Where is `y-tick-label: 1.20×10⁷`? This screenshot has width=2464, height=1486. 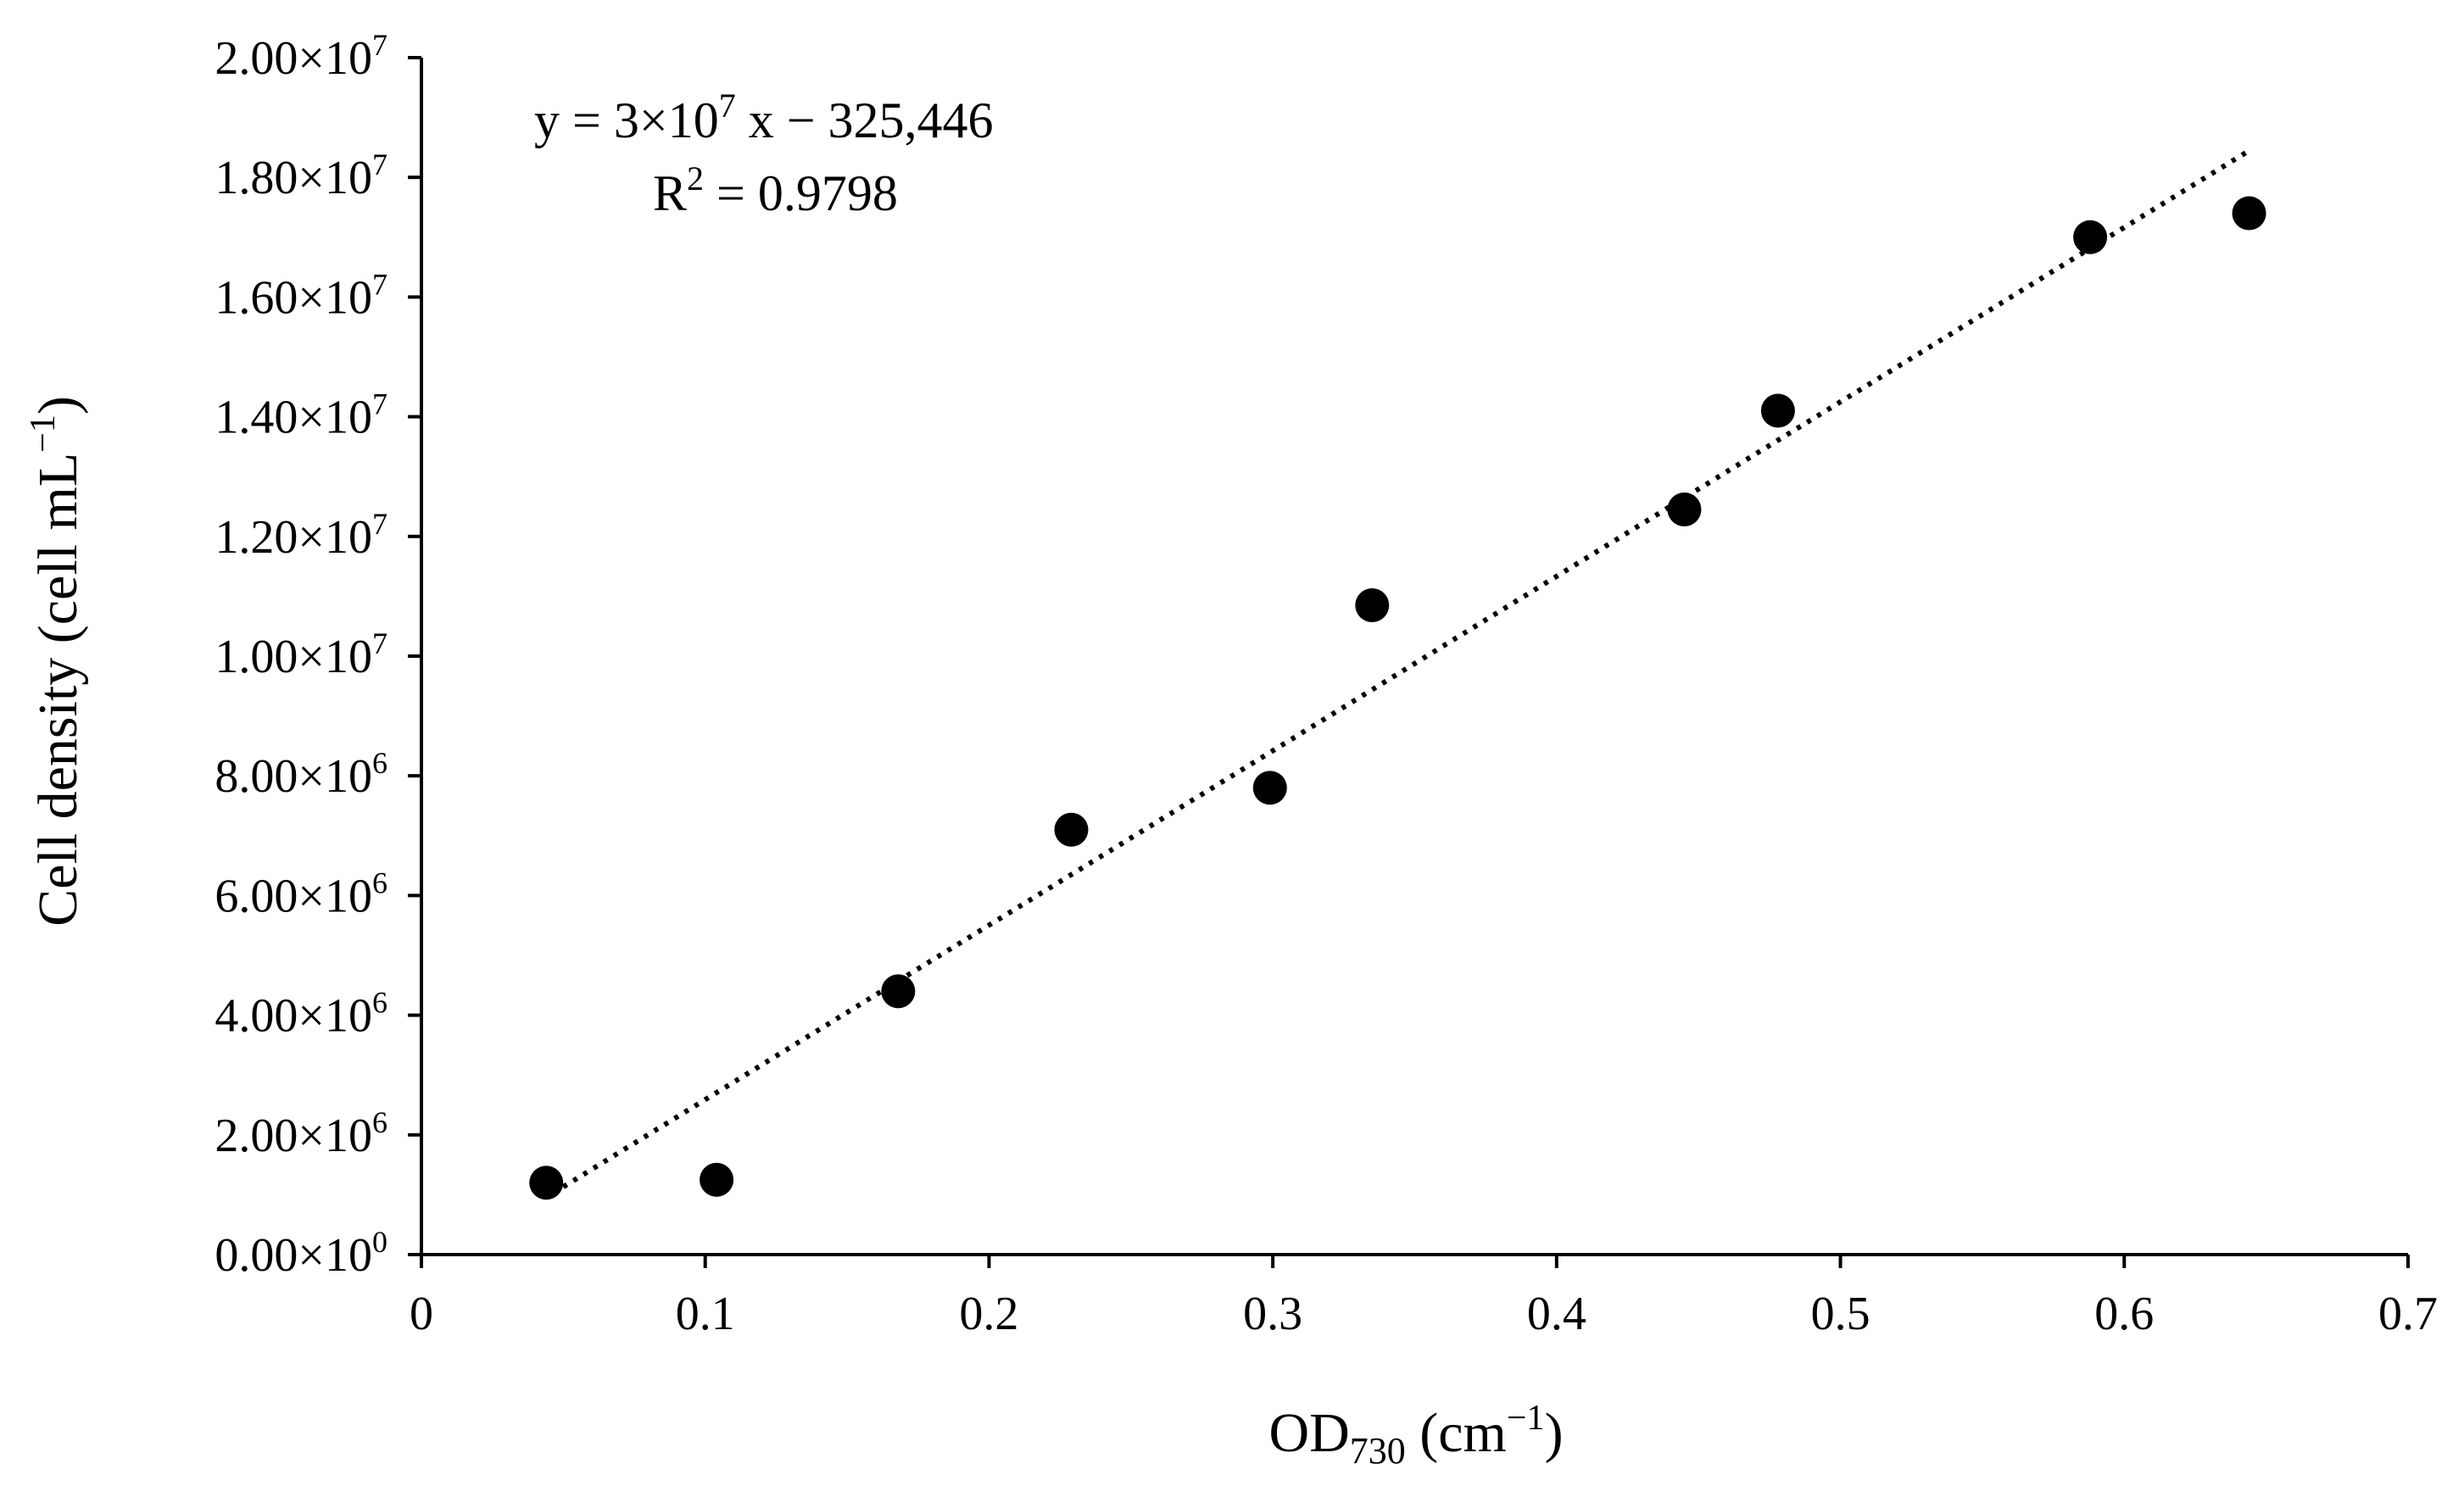 y-tick-label: 1.20×10⁷ is located at coordinates (301, 535).